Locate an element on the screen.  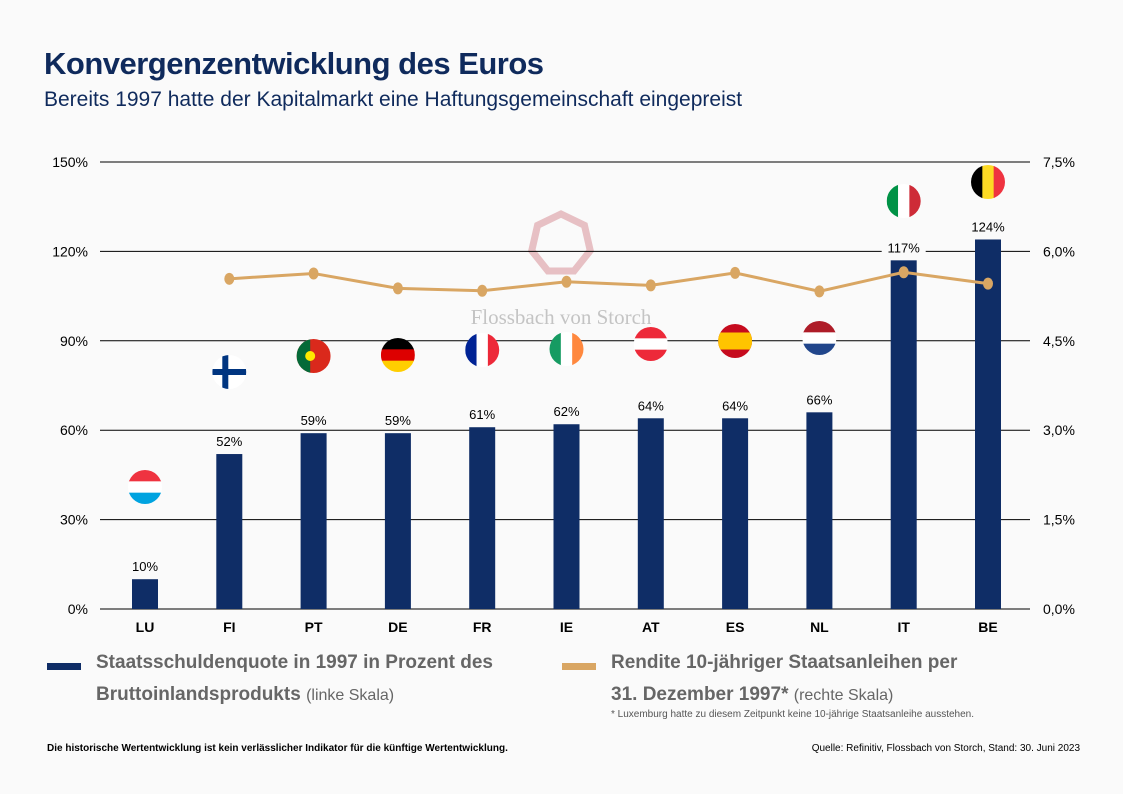
finland-flag-icon is located at coordinates (229, 372).